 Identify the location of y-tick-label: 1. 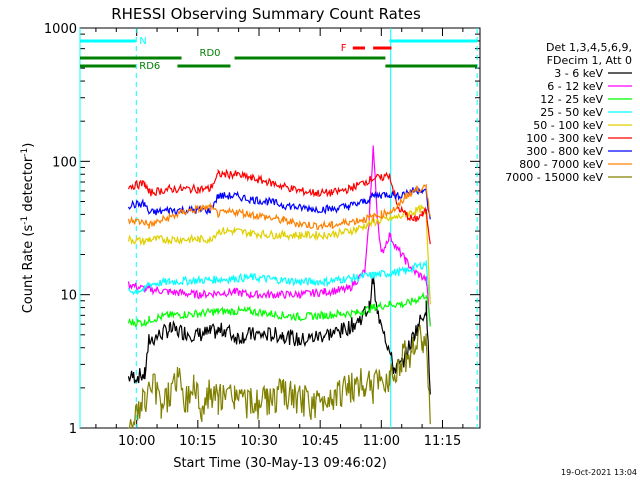
(73, 429).